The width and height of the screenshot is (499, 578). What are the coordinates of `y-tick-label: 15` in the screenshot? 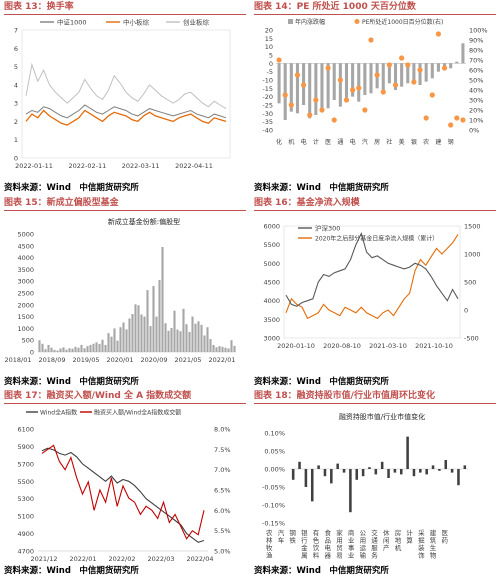 It's located at (269, 39).